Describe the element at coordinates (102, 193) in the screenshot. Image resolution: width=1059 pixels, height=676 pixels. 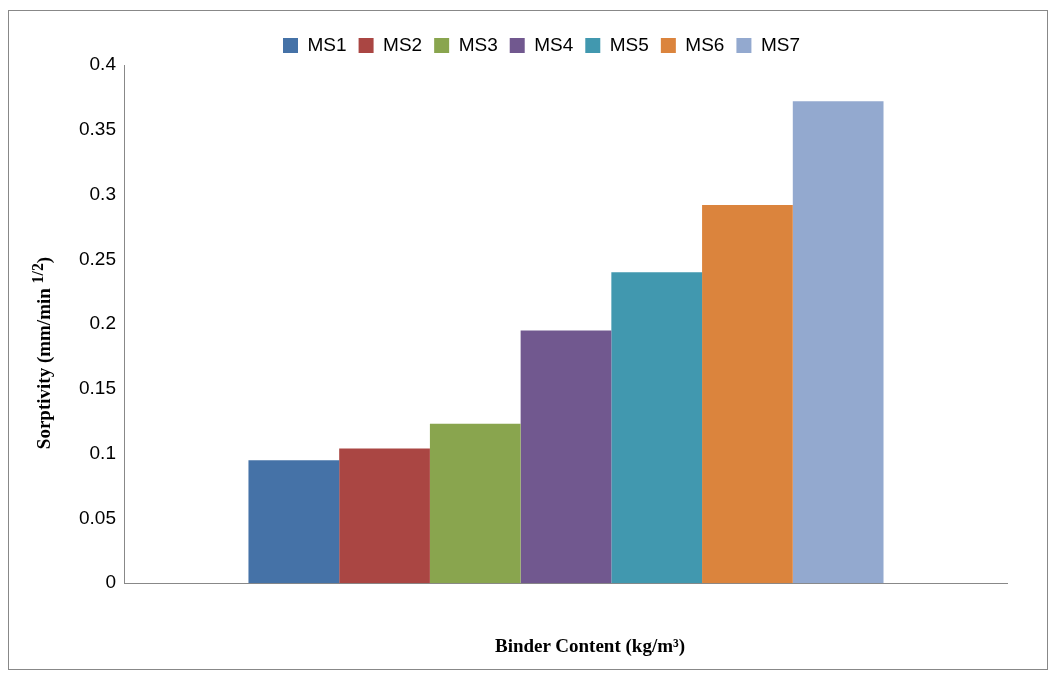
I see `y-tick-label: 0.3` at that location.